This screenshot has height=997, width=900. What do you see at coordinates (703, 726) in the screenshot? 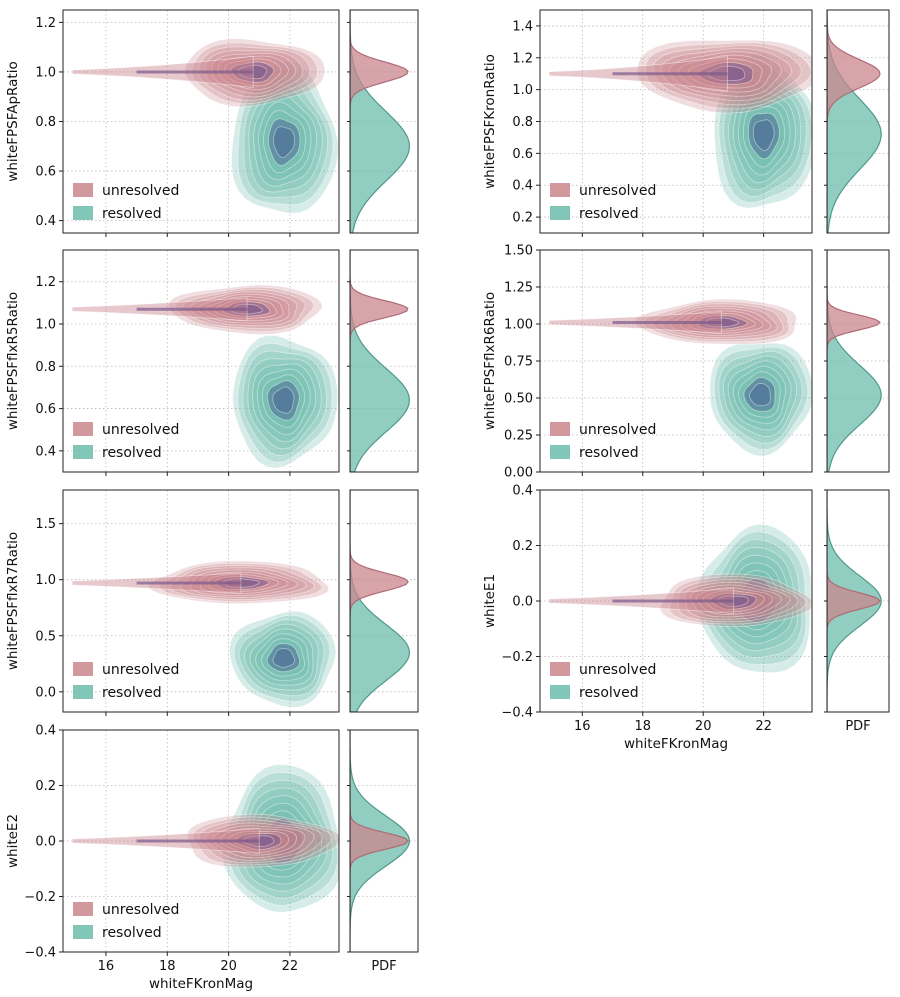
I see `x-tick-label: 20` at bounding box center [703, 726].